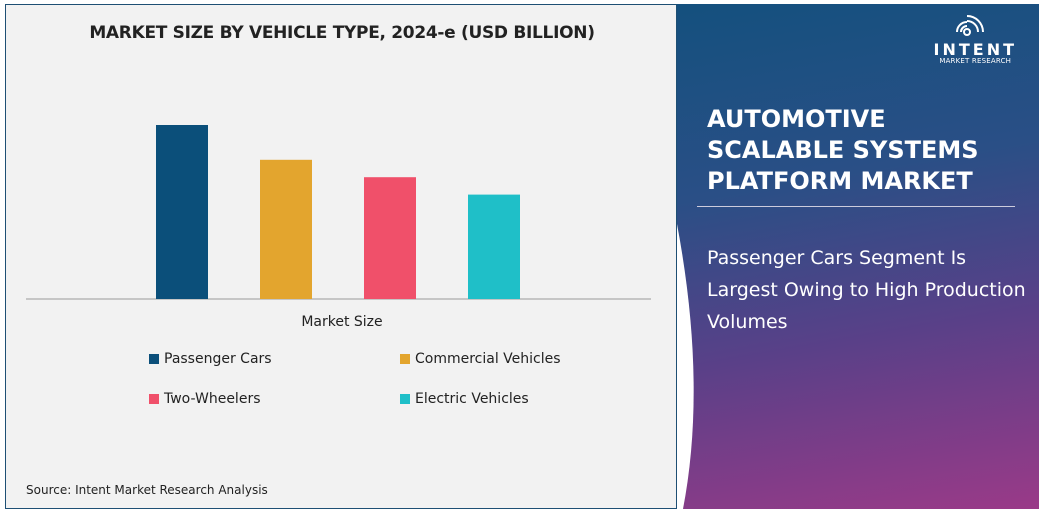 The width and height of the screenshot is (1043, 513). What do you see at coordinates (494, 246) in the screenshot?
I see `bar-electric-vehicles` at bounding box center [494, 246].